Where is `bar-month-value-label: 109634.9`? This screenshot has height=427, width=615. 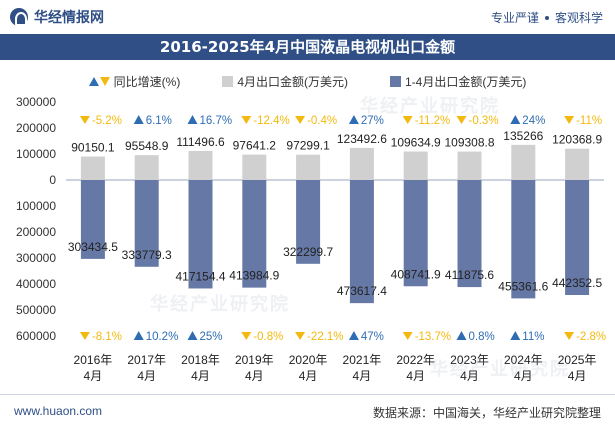 bar-month-value-label: 109634.9 is located at coordinates (416, 142).